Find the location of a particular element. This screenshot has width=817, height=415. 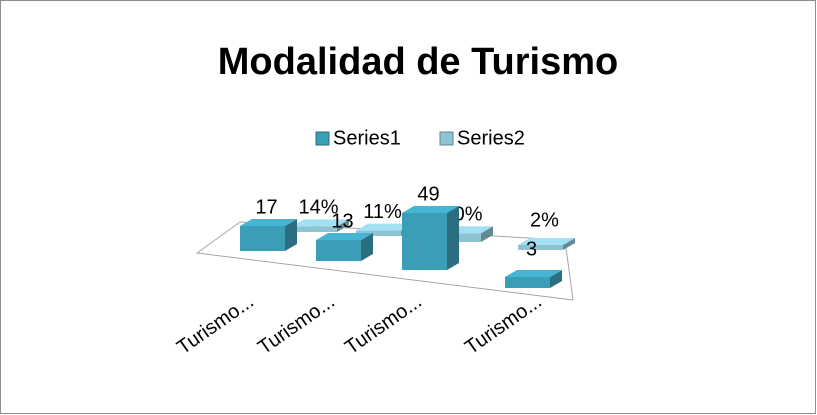

data-label: 2% is located at coordinates (544, 220).